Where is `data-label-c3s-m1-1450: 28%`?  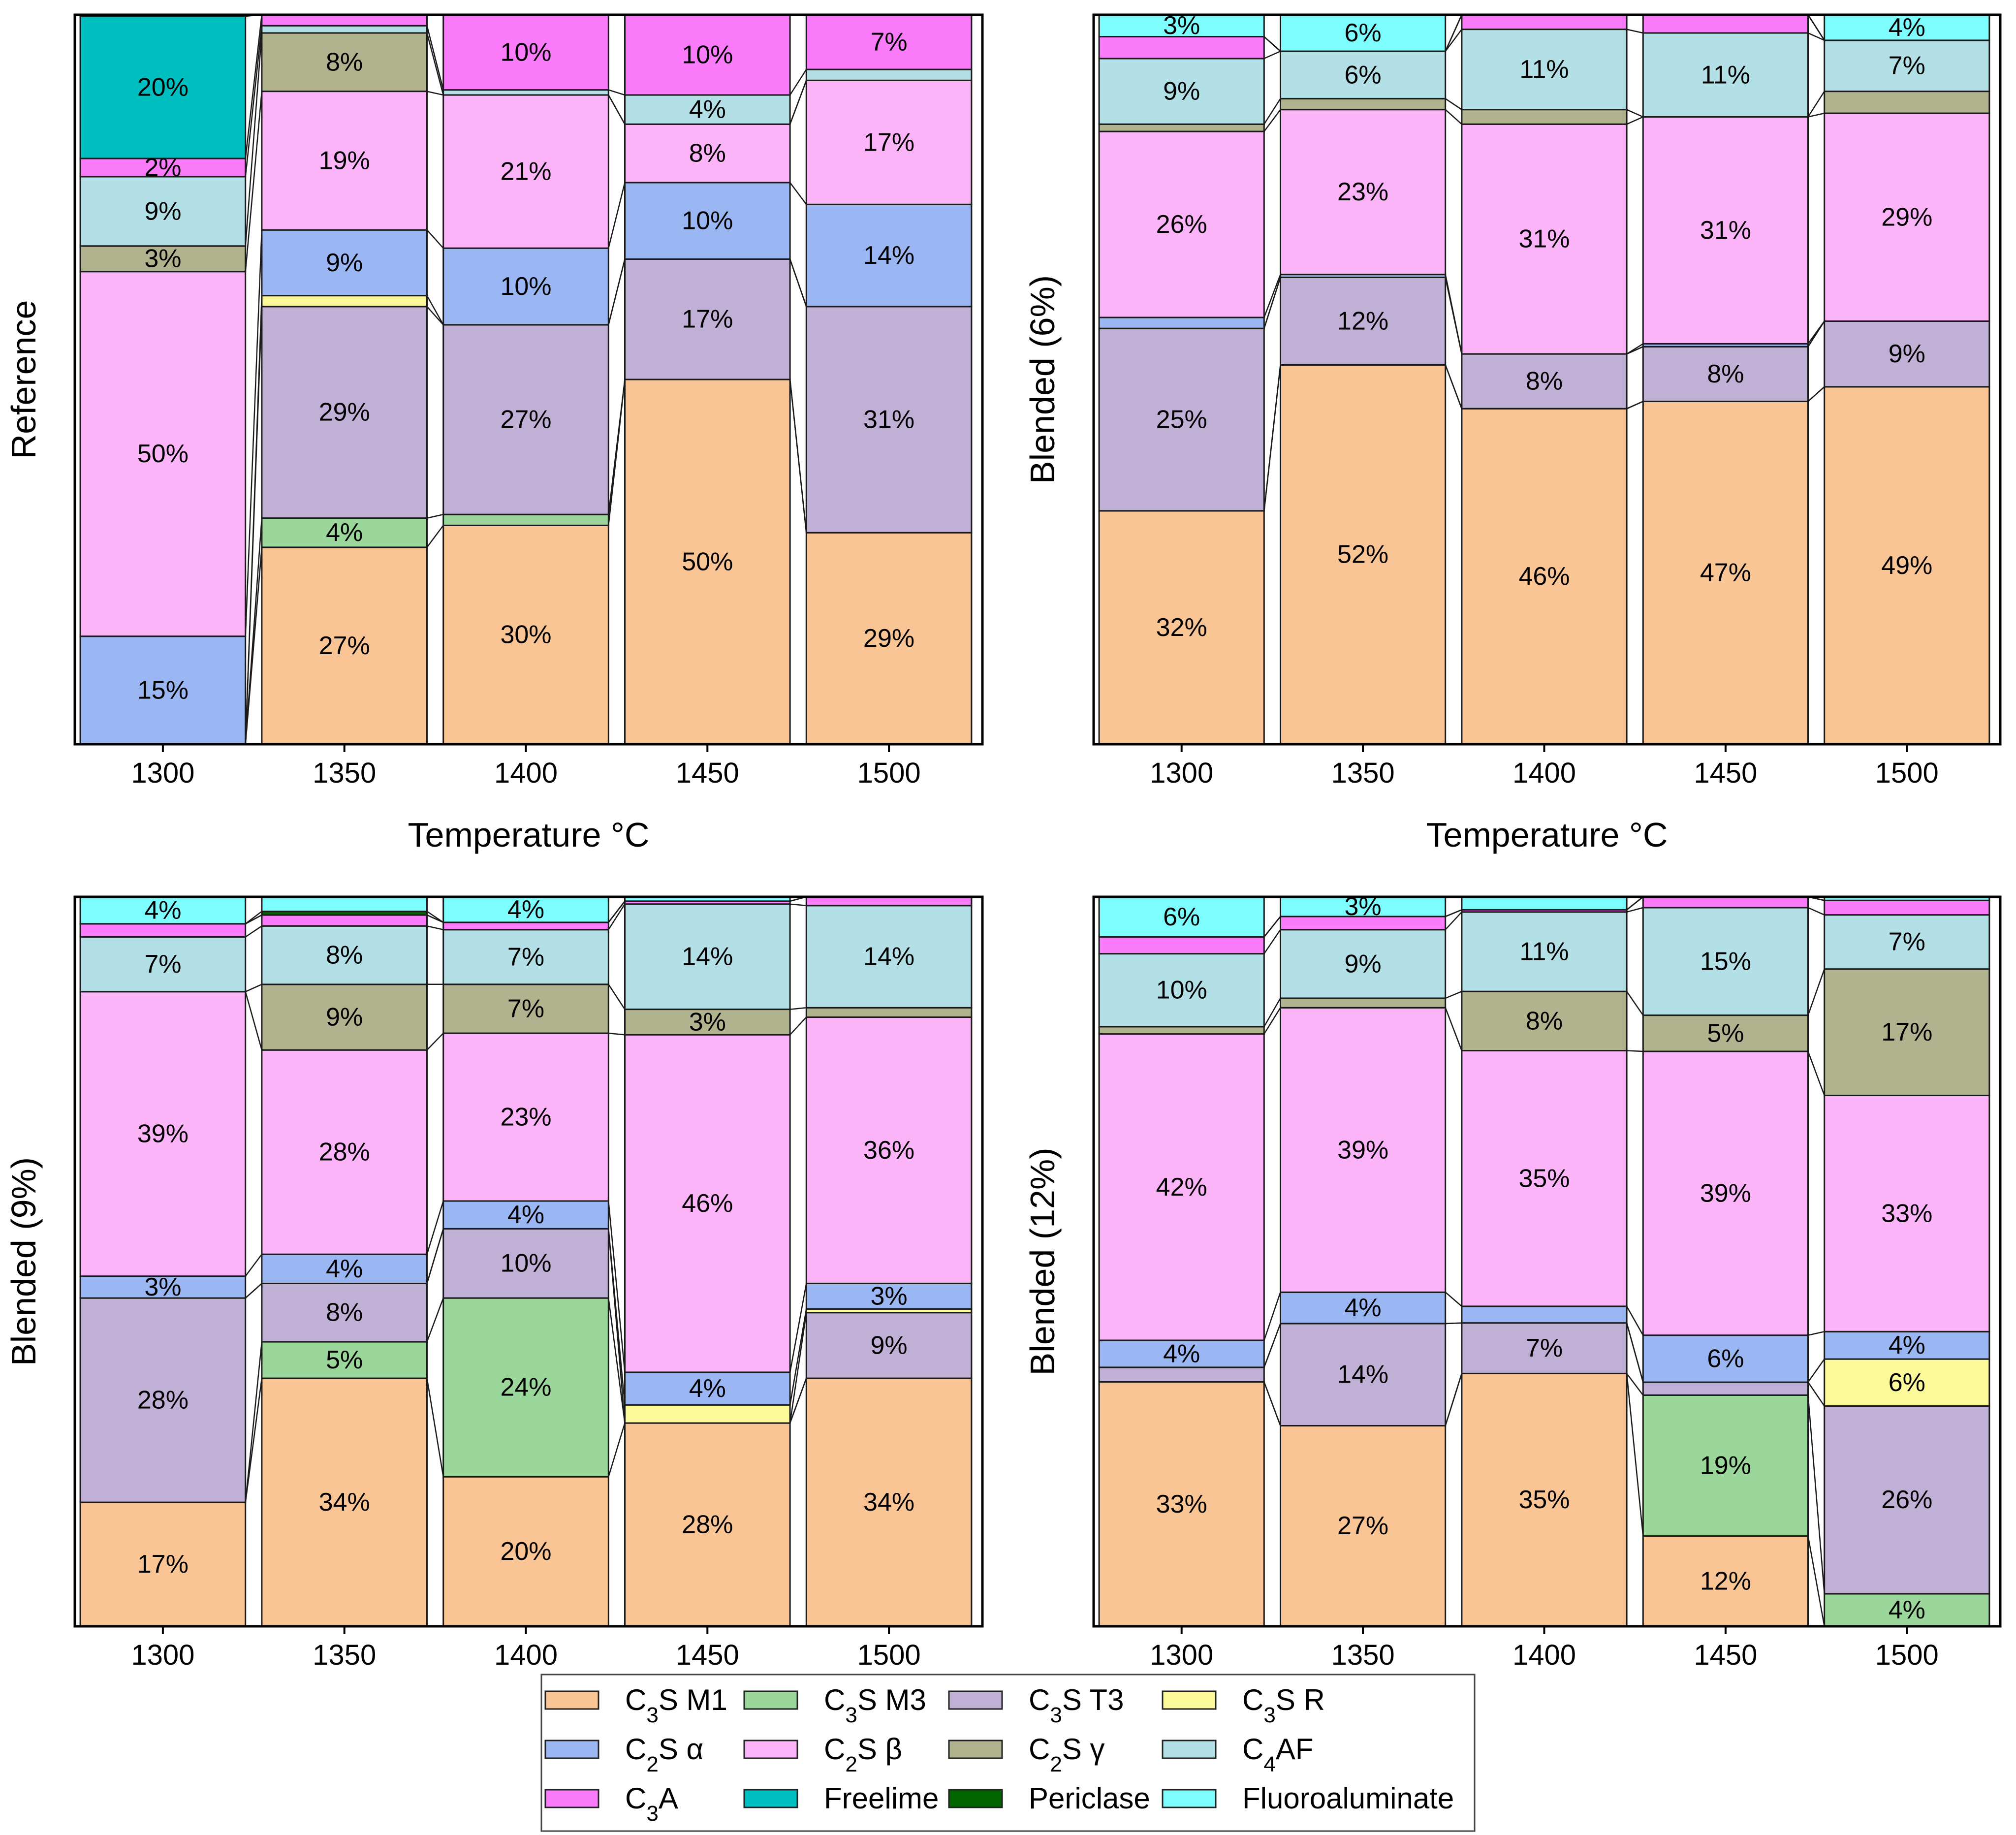 data-label-c3s-m1-1450: 28% is located at coordinates (707, 1525).